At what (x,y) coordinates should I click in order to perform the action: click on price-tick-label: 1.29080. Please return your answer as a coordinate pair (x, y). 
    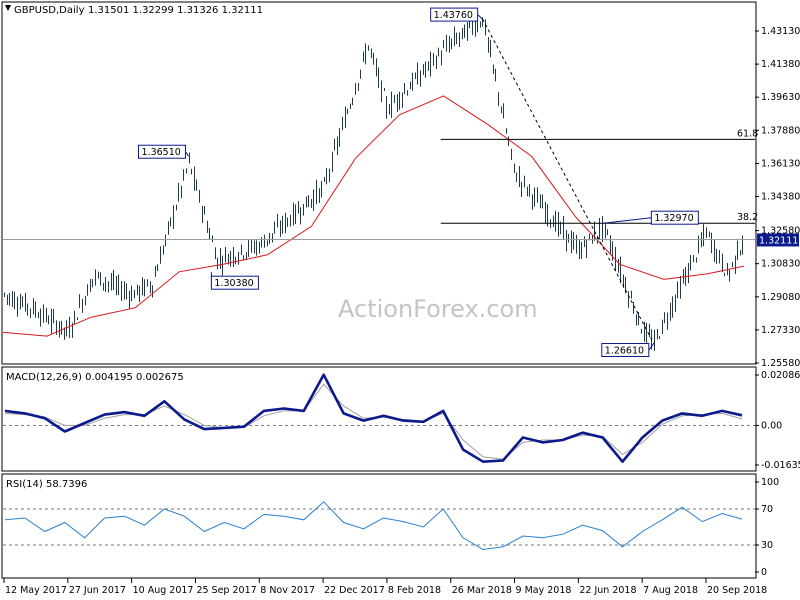
    Looking at the image, I should click on (780, 297).